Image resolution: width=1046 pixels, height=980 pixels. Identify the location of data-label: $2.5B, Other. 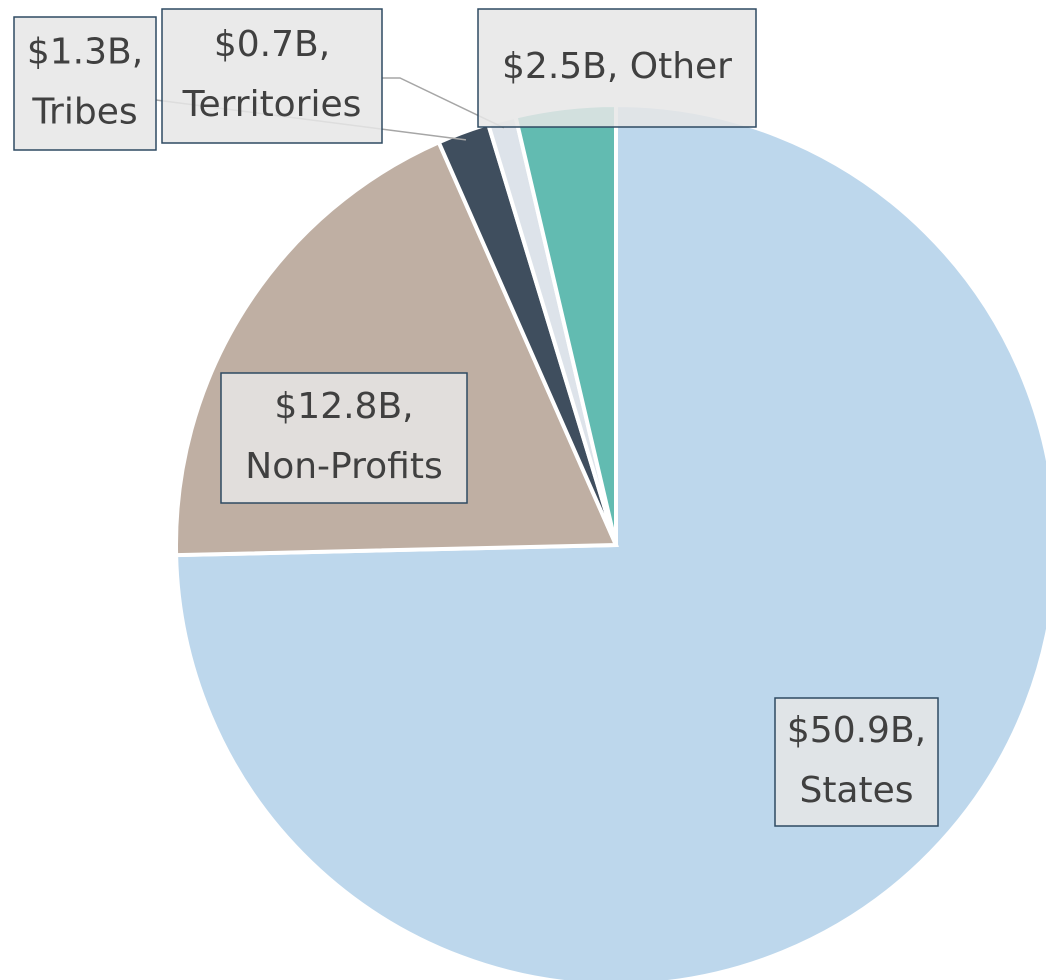
(617, 66).